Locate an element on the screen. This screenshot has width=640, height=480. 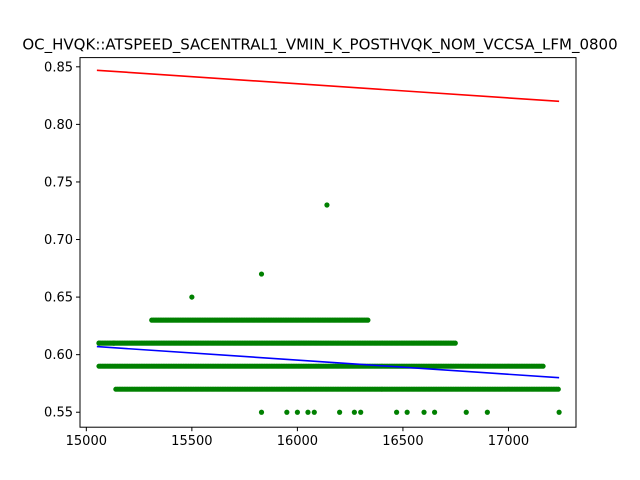
y-tick-label: 0.85 is located at coordinates (58, 67).